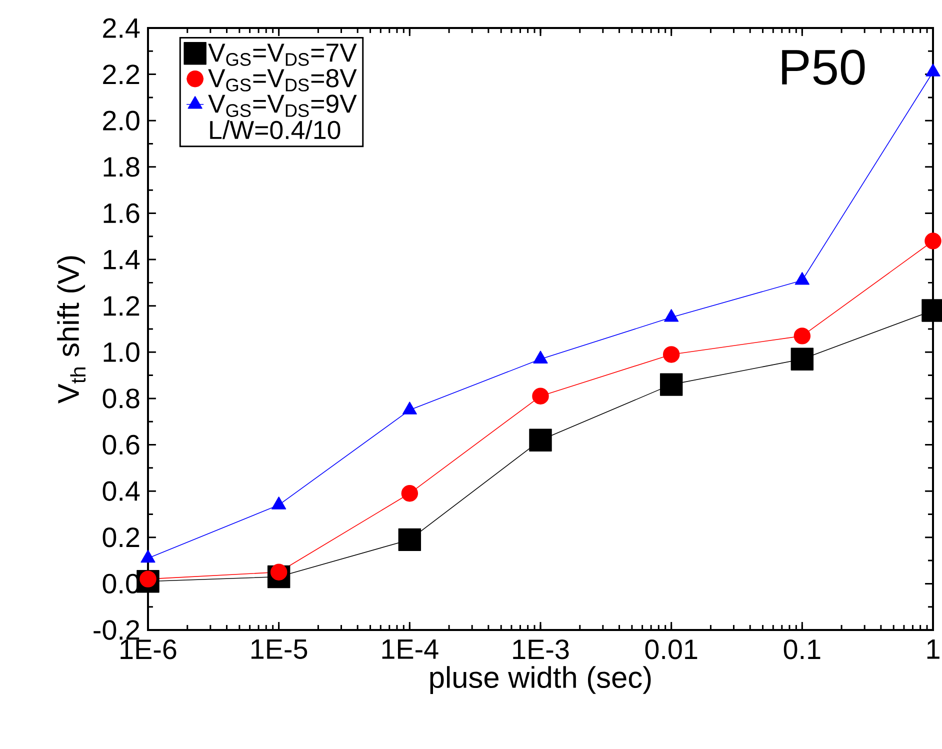 This screenshot has width=942, height=749. Describe the element at coordinates (122, 213) in the screenshot. I see `y-tick-label: 1.6` at that location.